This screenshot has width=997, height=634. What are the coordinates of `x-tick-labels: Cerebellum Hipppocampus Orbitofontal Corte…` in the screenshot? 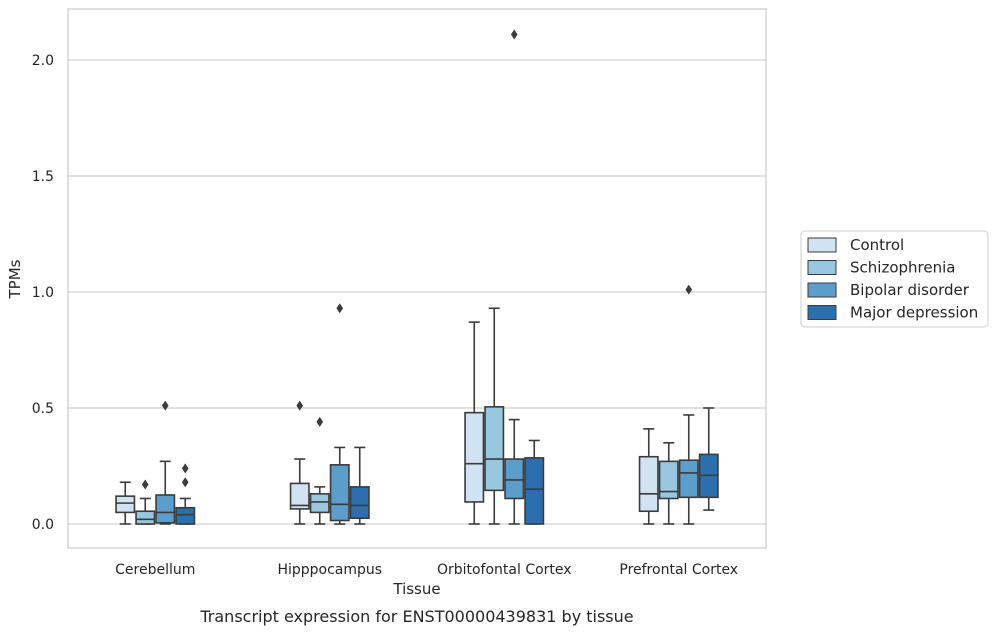 It's located at (426, 570).